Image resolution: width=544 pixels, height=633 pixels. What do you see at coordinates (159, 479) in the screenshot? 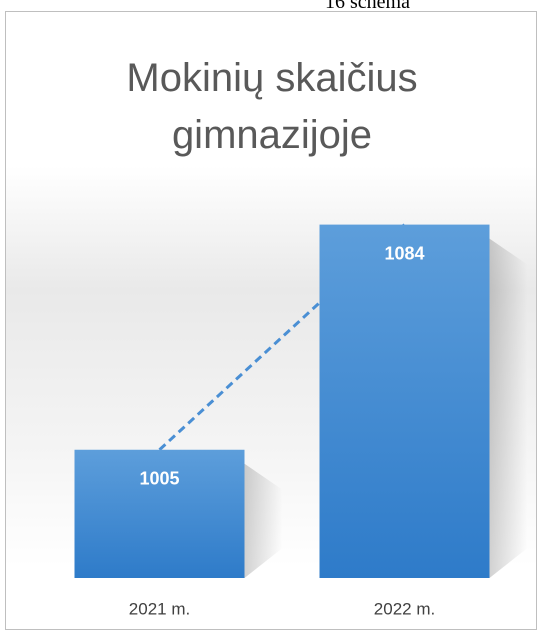
I see `data-label: 1005` at bounding box center [159, 479].